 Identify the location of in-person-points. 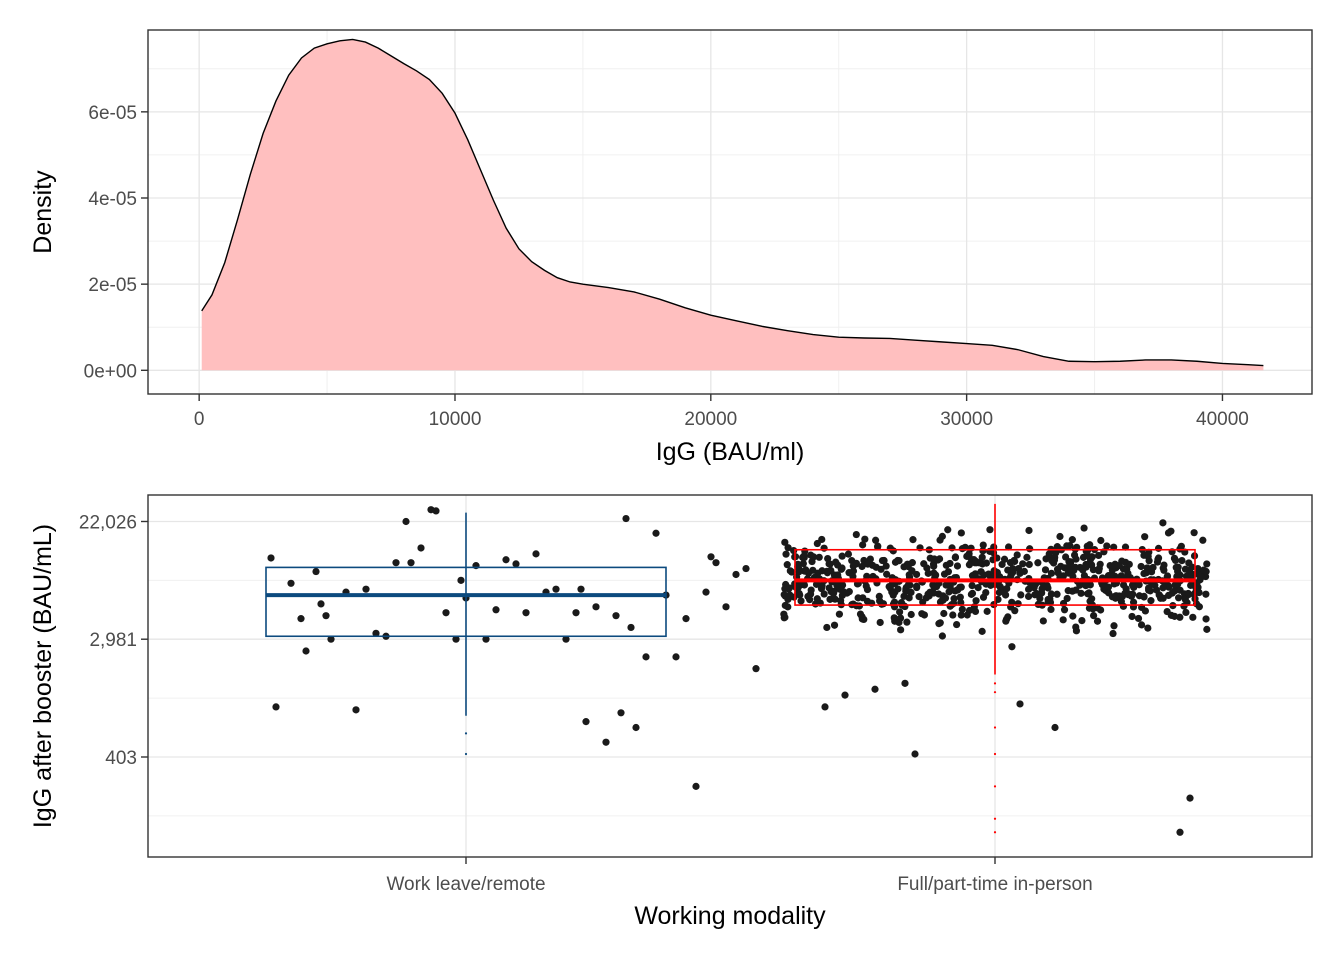
(995, 677).